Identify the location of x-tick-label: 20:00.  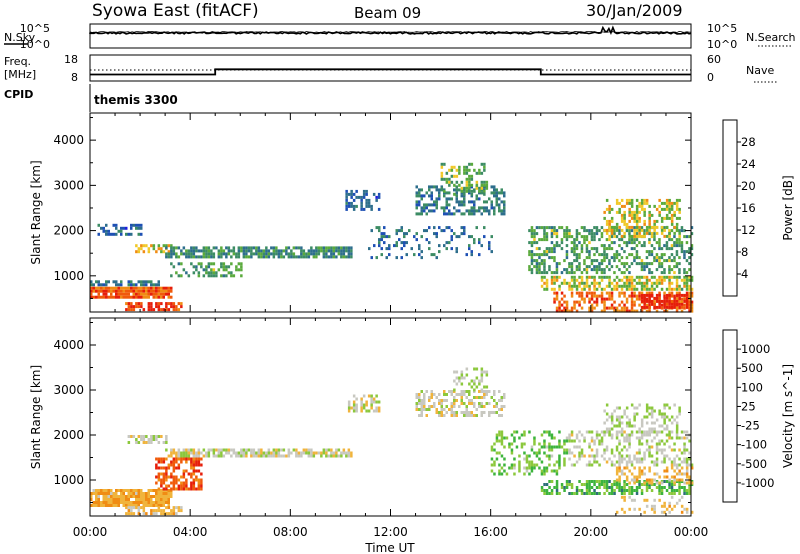
(591, 532).